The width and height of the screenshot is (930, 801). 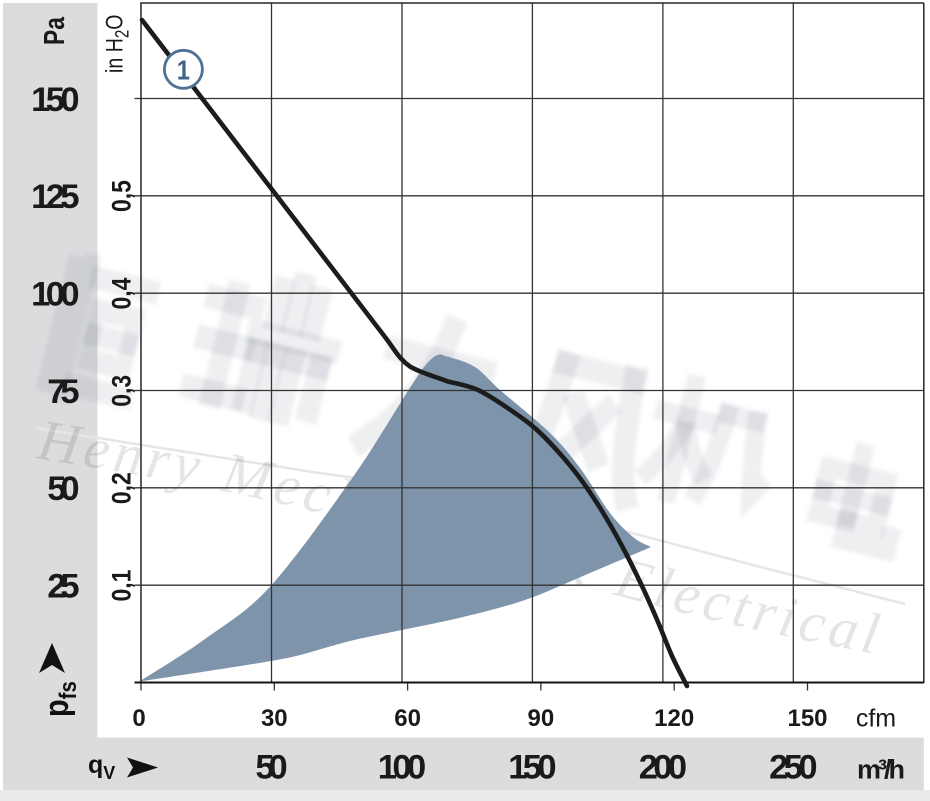 I want to click on svg-text: 0,3, so click(x=122, y=391).